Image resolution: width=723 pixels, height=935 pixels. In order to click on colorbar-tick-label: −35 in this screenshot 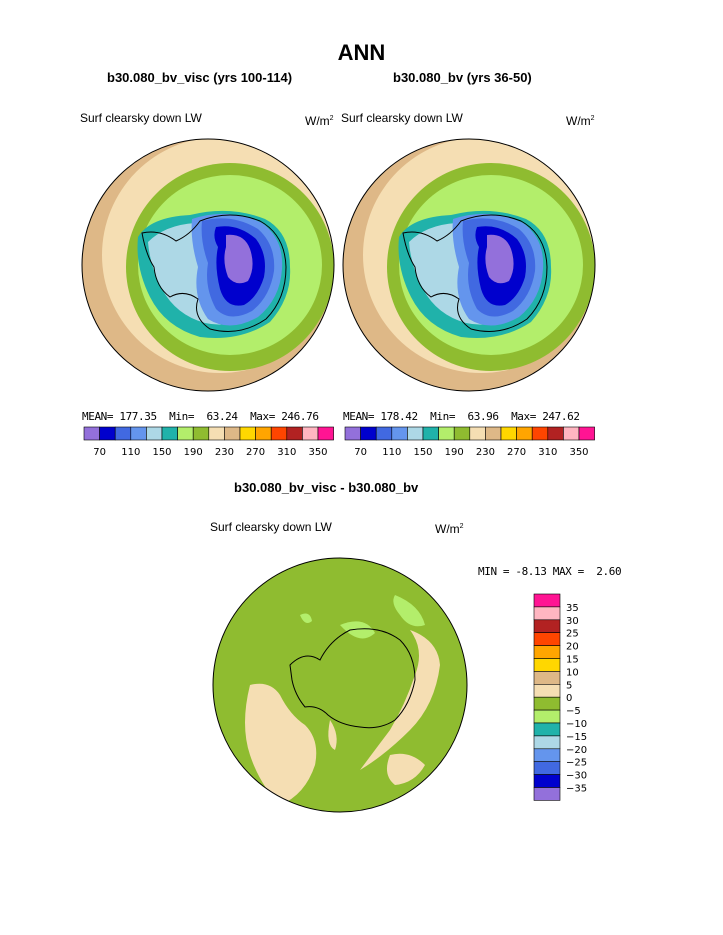, I will do `click(576, 789)`.